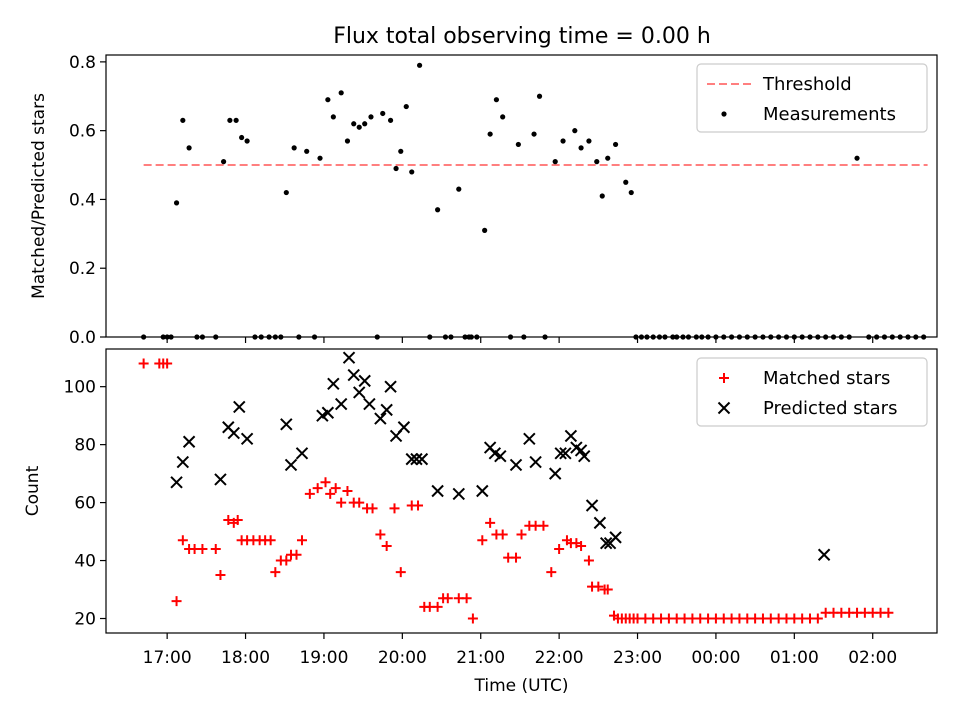  What do you see at coordinates (82, 338) in the screenshot?
I see `top-y-tick-label: 0.0` at bounding box center [82, 338].